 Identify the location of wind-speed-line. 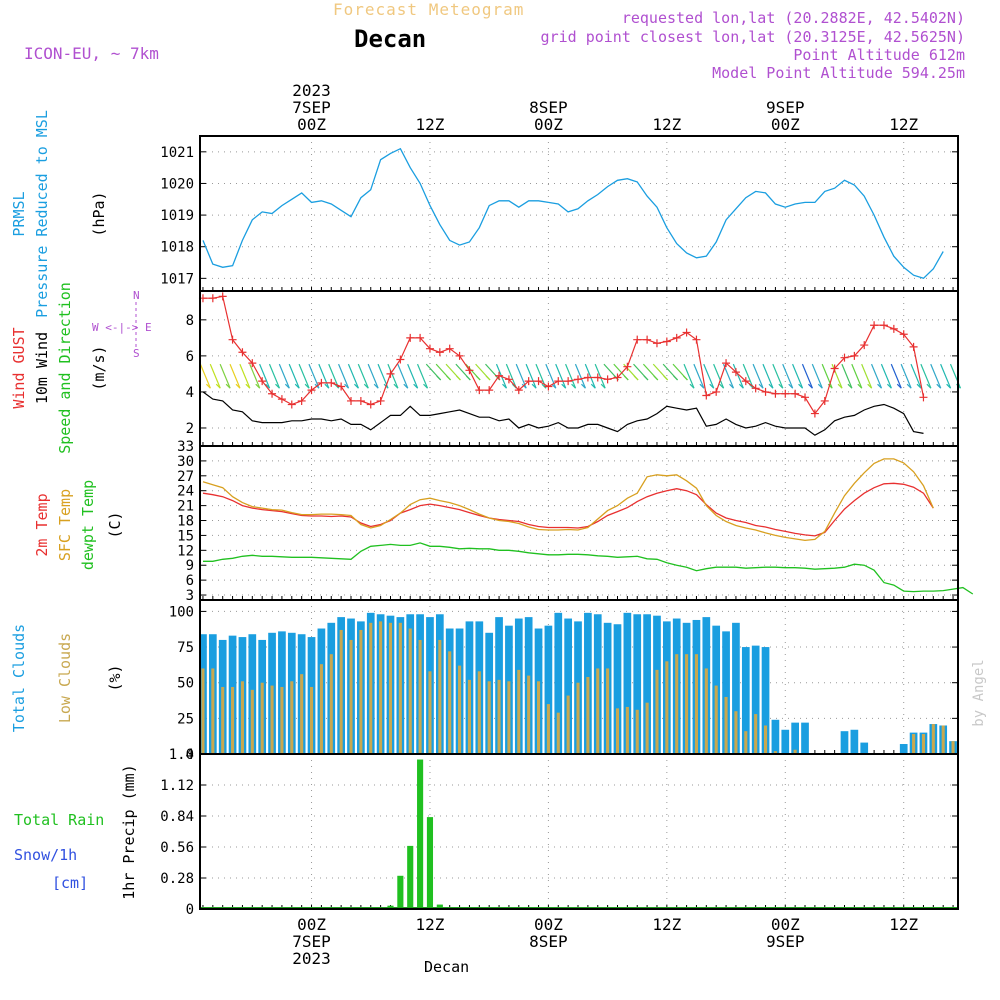
(563, 413).